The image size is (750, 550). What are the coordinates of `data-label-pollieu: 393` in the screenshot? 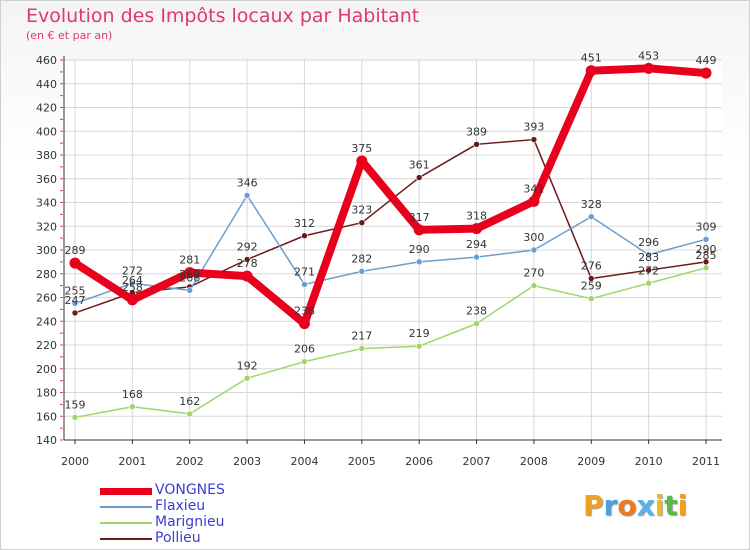 It's located at (533, 127).